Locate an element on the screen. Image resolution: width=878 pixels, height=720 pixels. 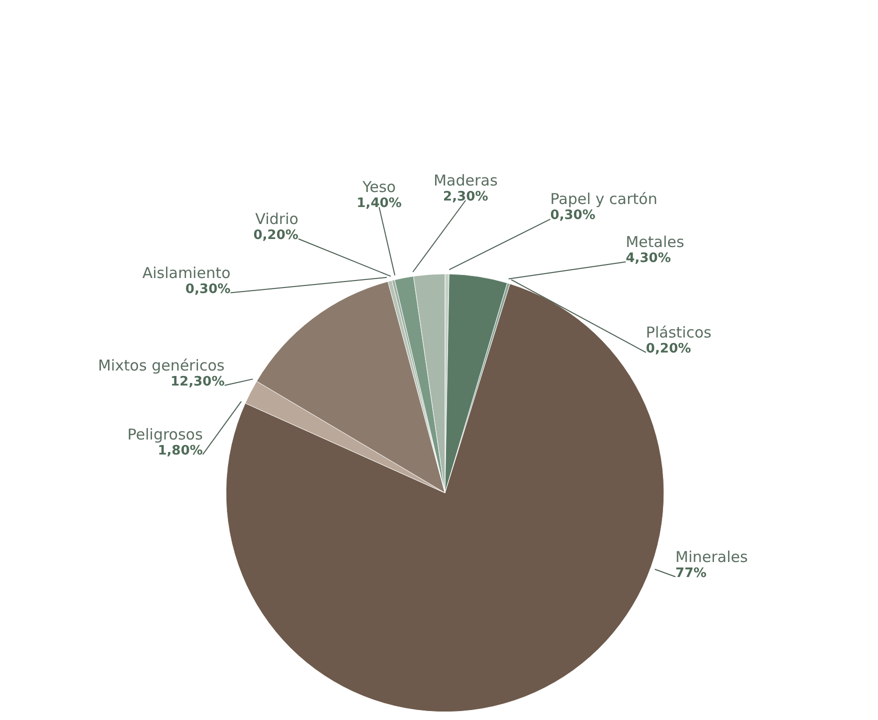
slice-label: Plásticos is located at coordinates (679, 332).